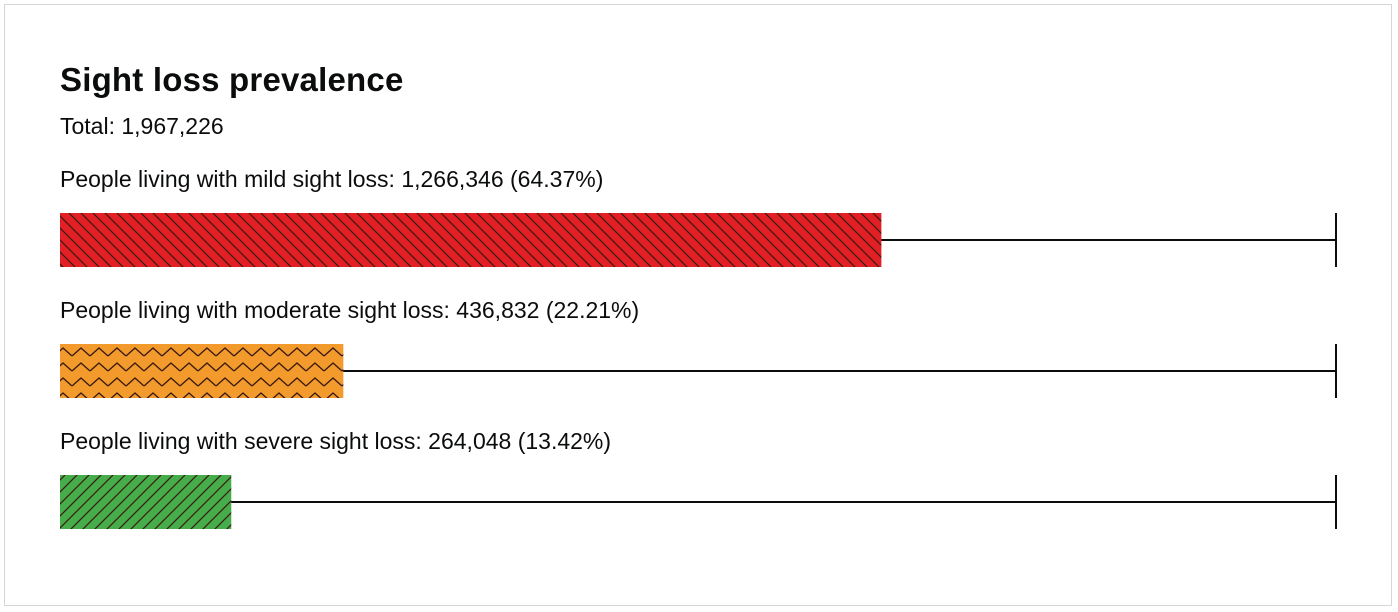 This screenshot has height=612, width=1398. I want to click on bar-mild, so click(471, 240).